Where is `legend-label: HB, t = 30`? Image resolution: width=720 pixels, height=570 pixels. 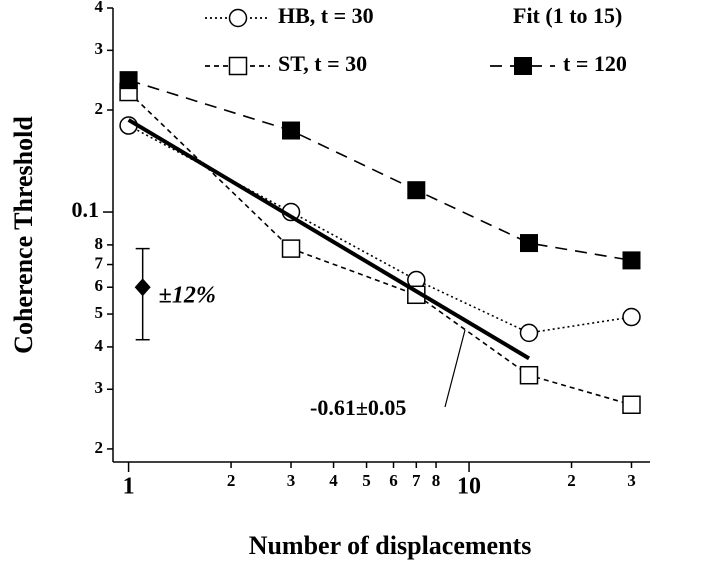
legend-label: HB, t = 30 is located at coordinates (326, 15).